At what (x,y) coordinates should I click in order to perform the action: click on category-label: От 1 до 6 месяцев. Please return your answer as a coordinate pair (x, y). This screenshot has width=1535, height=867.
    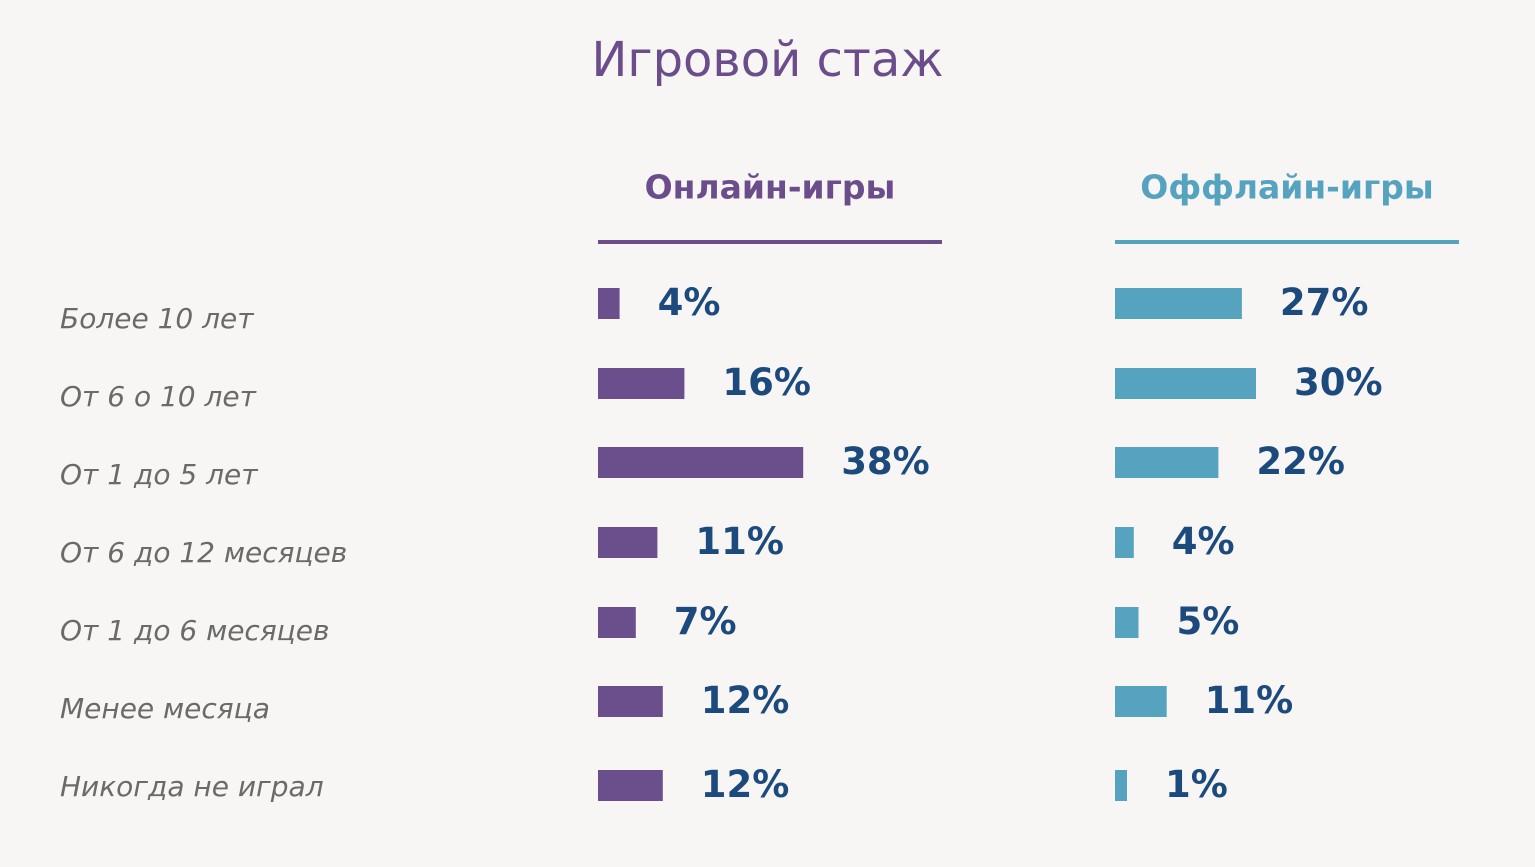
    Looking at the image, I should click on (194, 630).